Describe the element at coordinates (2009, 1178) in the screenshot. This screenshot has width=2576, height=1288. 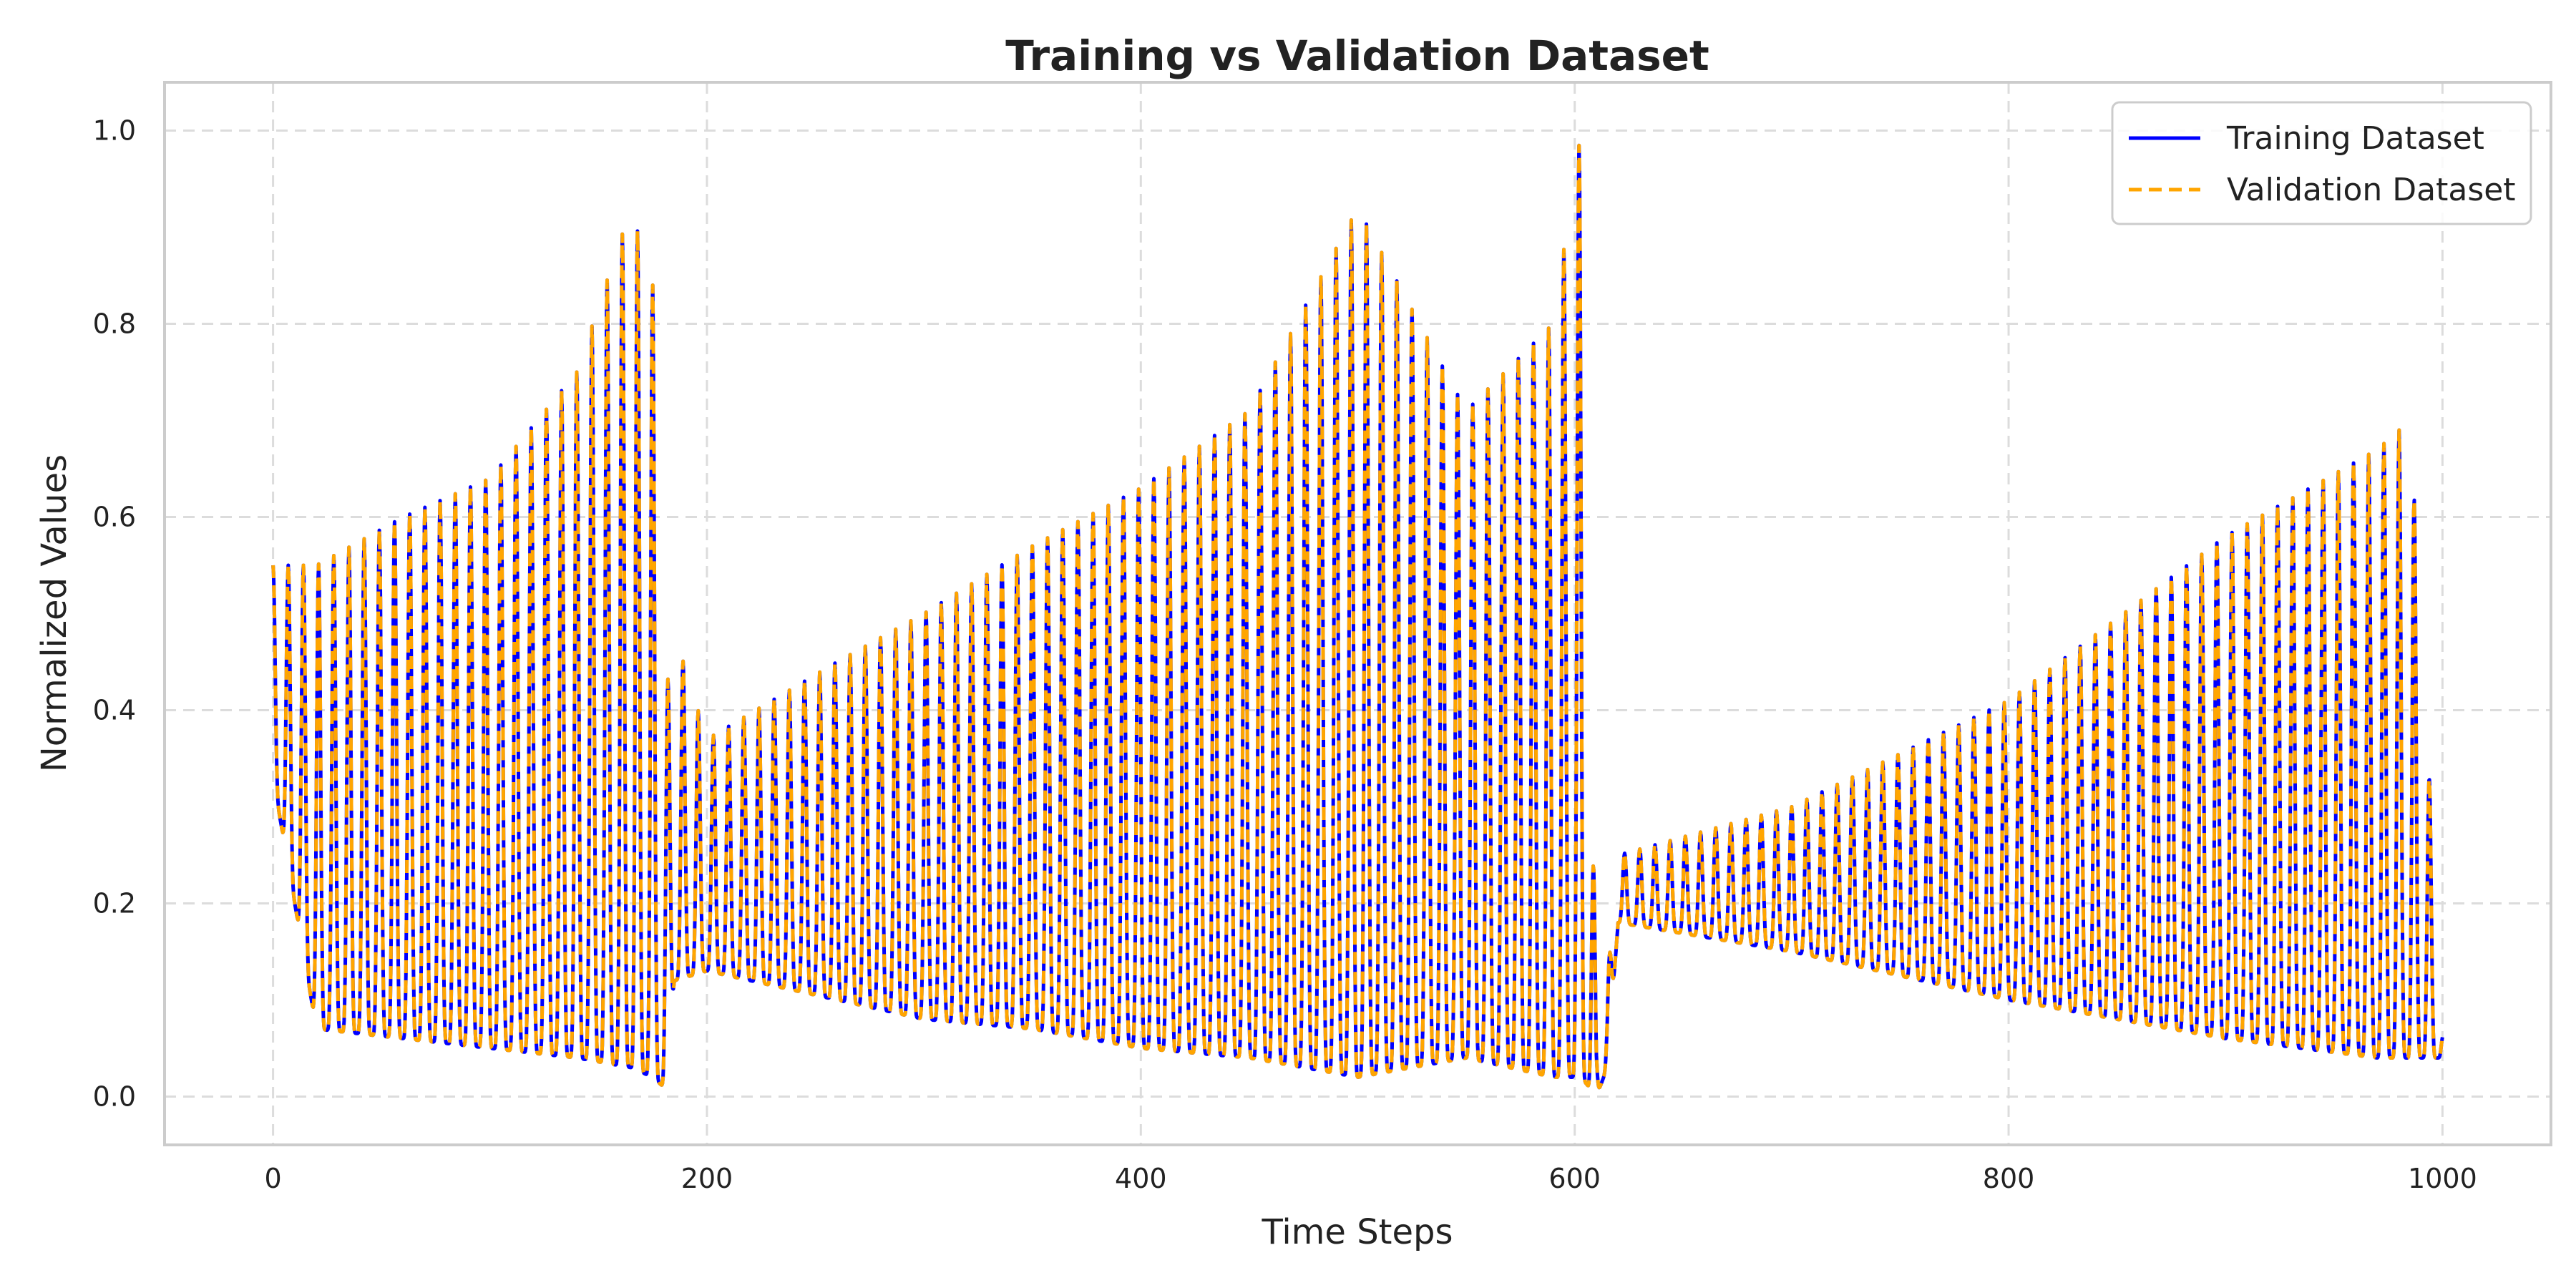
I see `x-tick-label: 800` at that location.